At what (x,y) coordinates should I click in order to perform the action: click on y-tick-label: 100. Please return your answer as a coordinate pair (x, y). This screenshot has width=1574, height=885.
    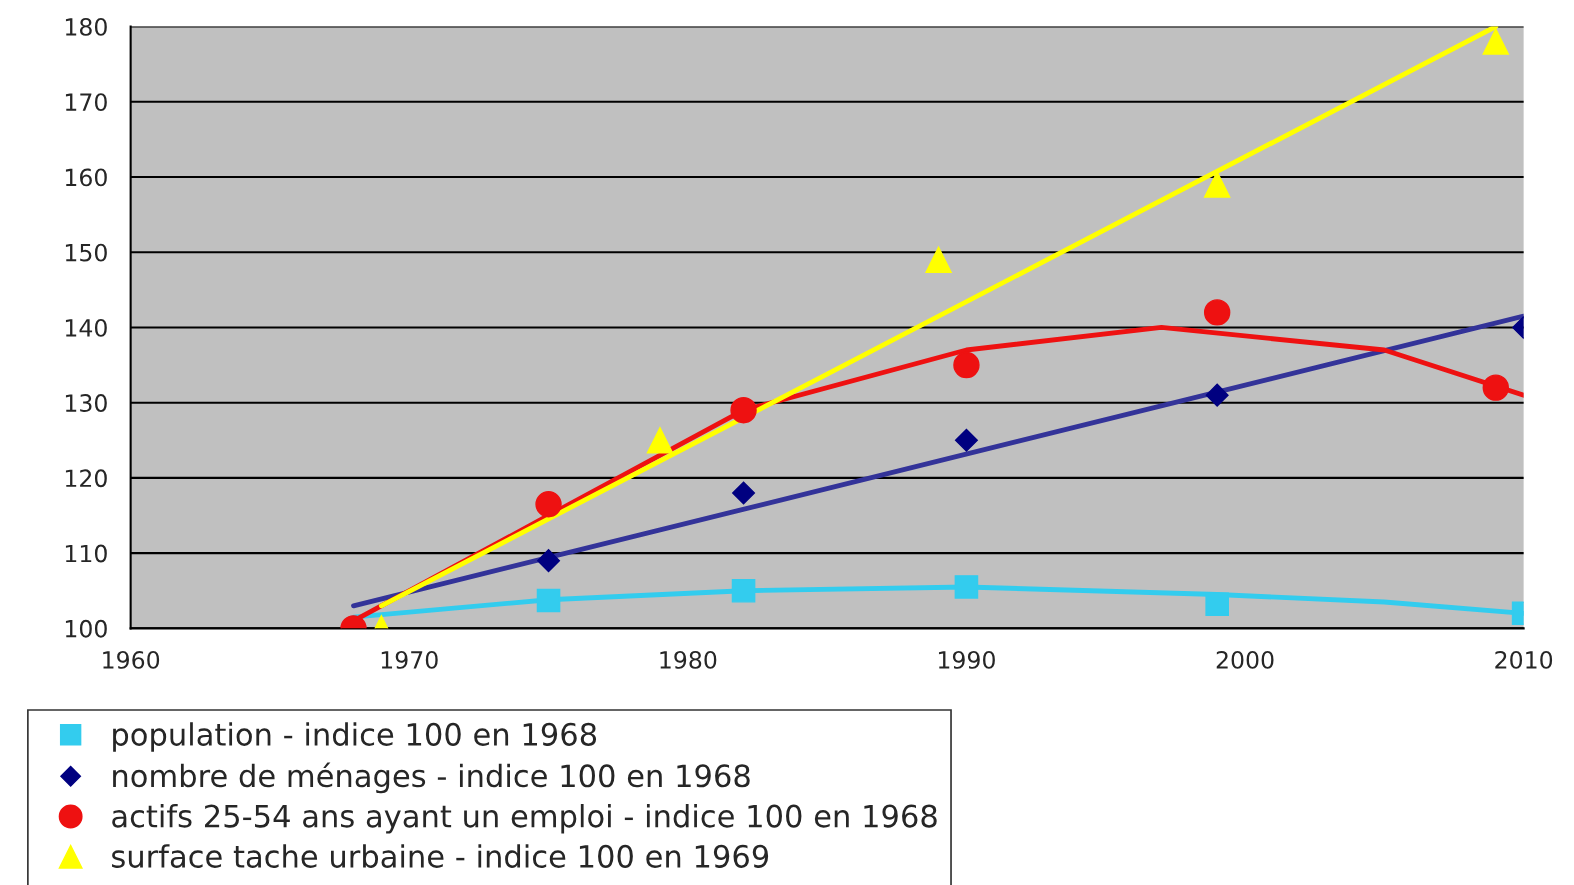
    Looking at the image, I should click on (86, 628).